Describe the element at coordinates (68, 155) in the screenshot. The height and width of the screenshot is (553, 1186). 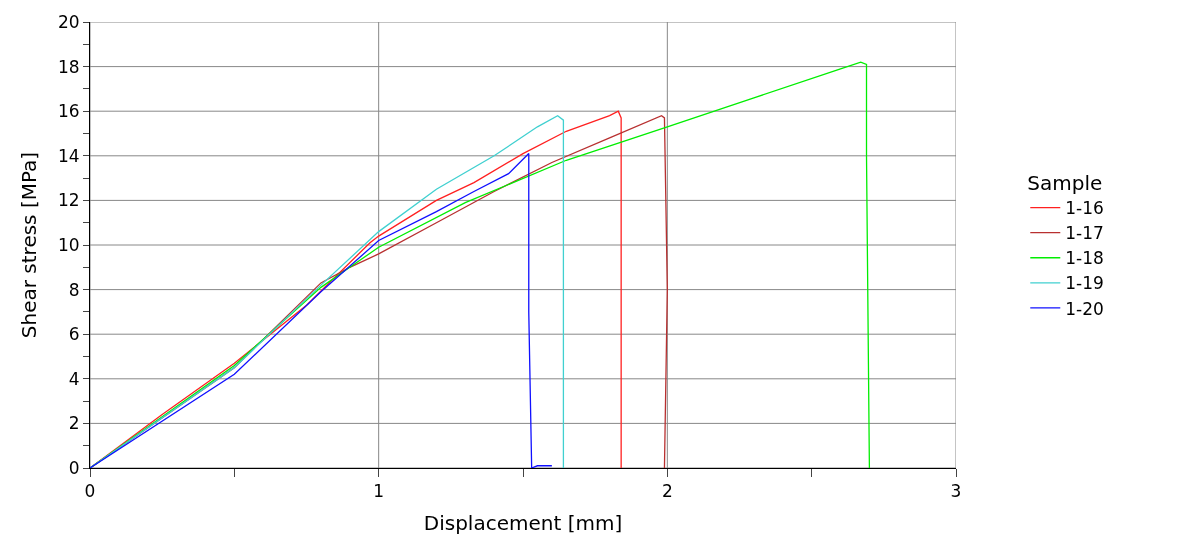
I see `y-tick-label: 14` at that location.